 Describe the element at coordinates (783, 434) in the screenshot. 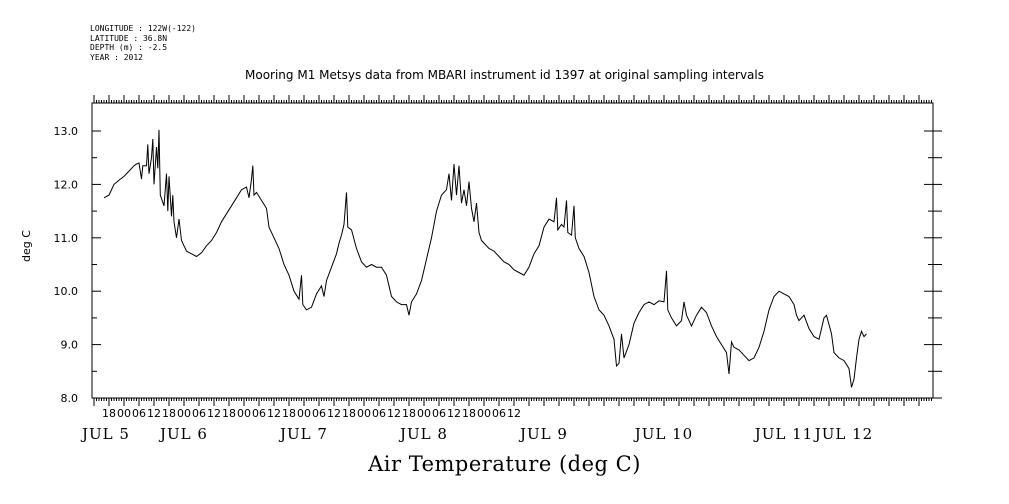

I see `x-day-label: JUL 11` at that location.